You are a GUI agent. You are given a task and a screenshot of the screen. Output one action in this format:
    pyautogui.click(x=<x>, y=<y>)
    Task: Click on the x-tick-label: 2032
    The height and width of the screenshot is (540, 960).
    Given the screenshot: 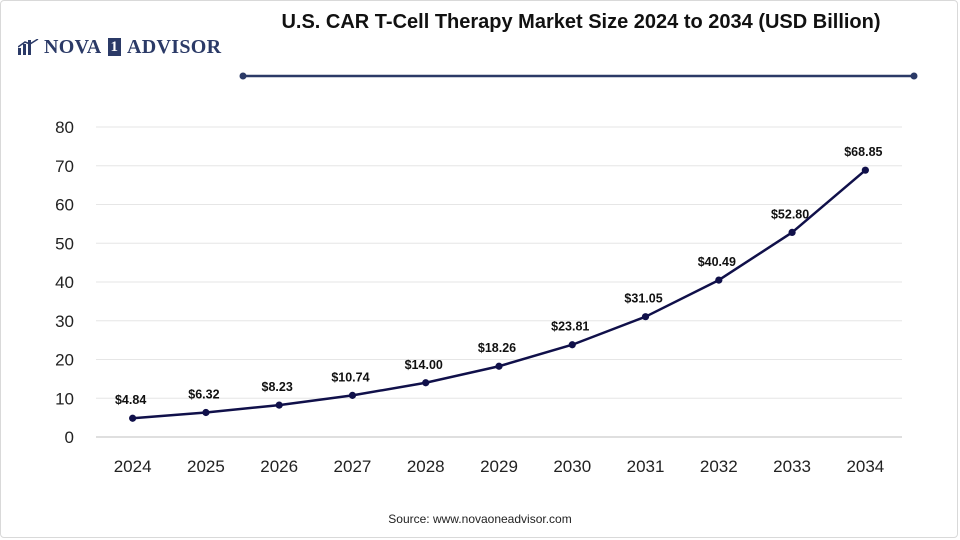 What is the action you would take?
    pyautogui.click(x=719, y=466)
    